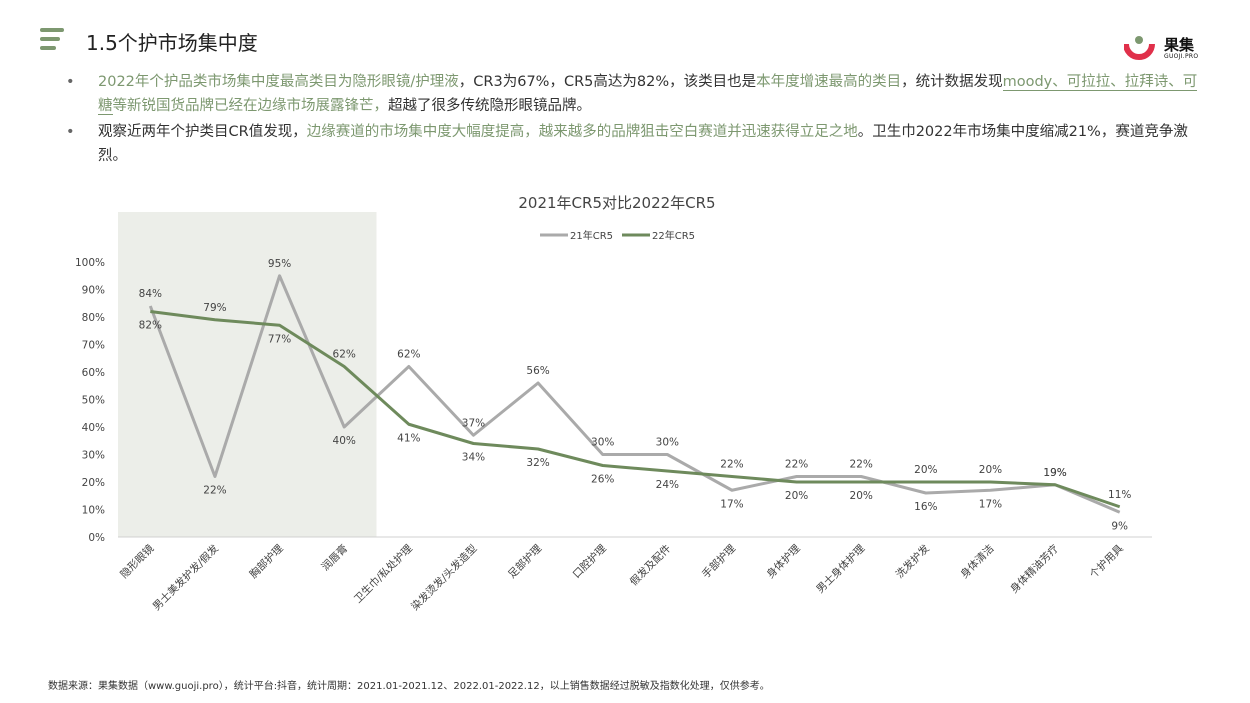  What do you see at coordinates (589, 561) in the screenshot?
I see `x-tick-label: 口腔护理` at bounding box center [589, 561].